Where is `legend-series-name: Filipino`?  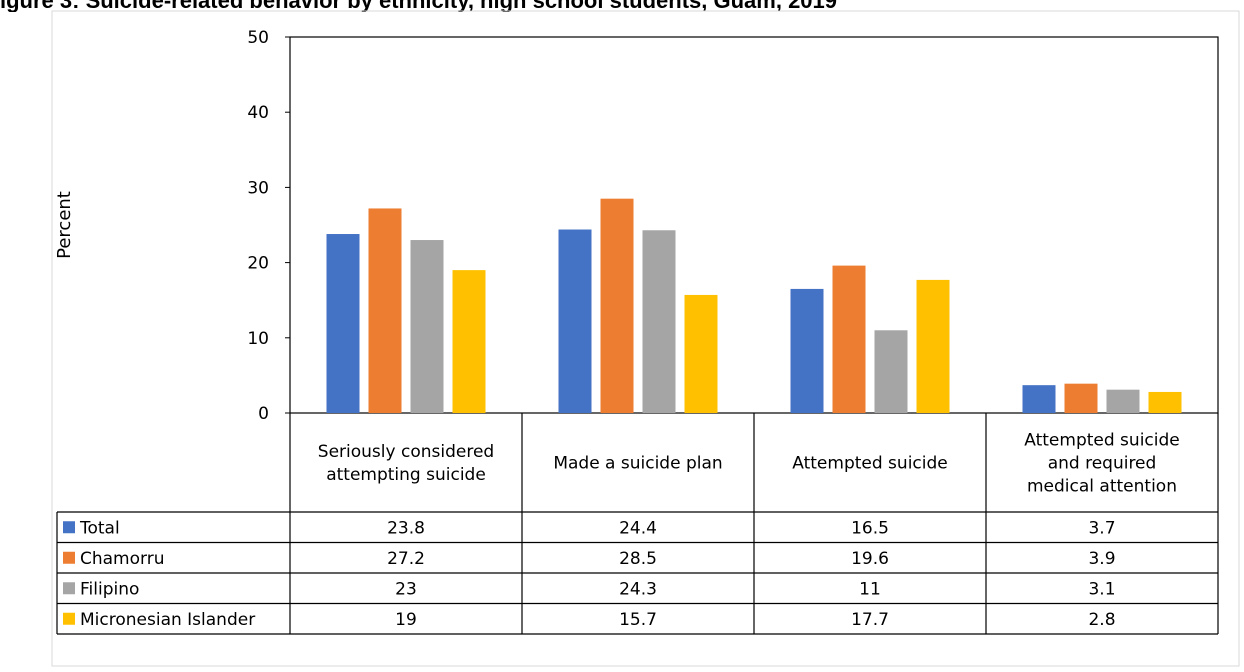 legend-series-name: Filipino is located at coordinates (109, 589).